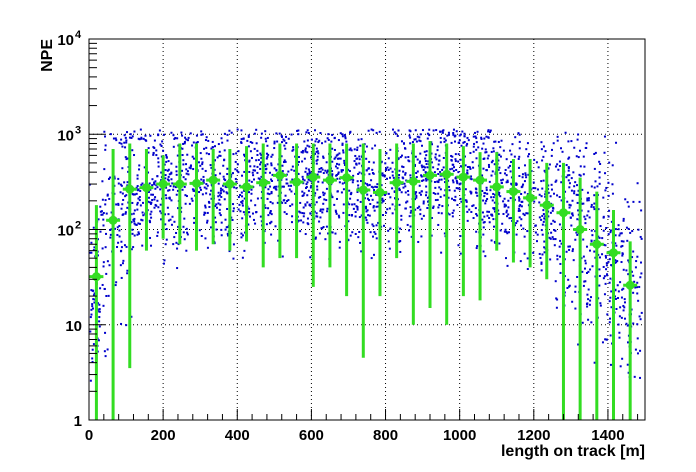  Describe the element at coordinates (533, 435) in the screenshot. I see `x-tick-label: 1200` at that location.